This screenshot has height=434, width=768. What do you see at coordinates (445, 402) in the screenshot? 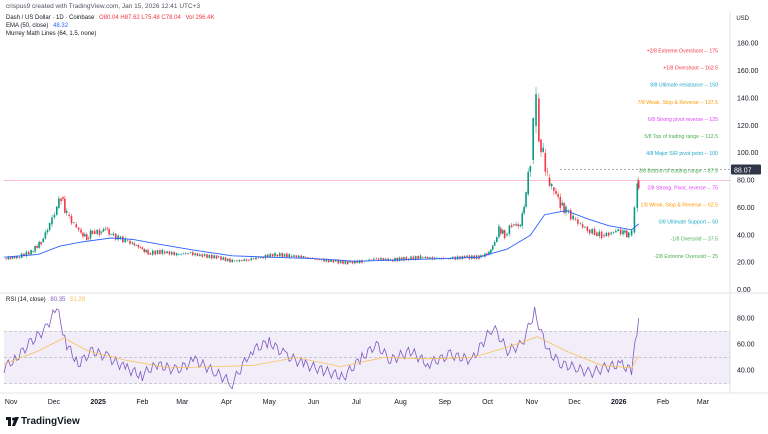
I see `x-tick-label: Sep` at bounding box center [445, 402].